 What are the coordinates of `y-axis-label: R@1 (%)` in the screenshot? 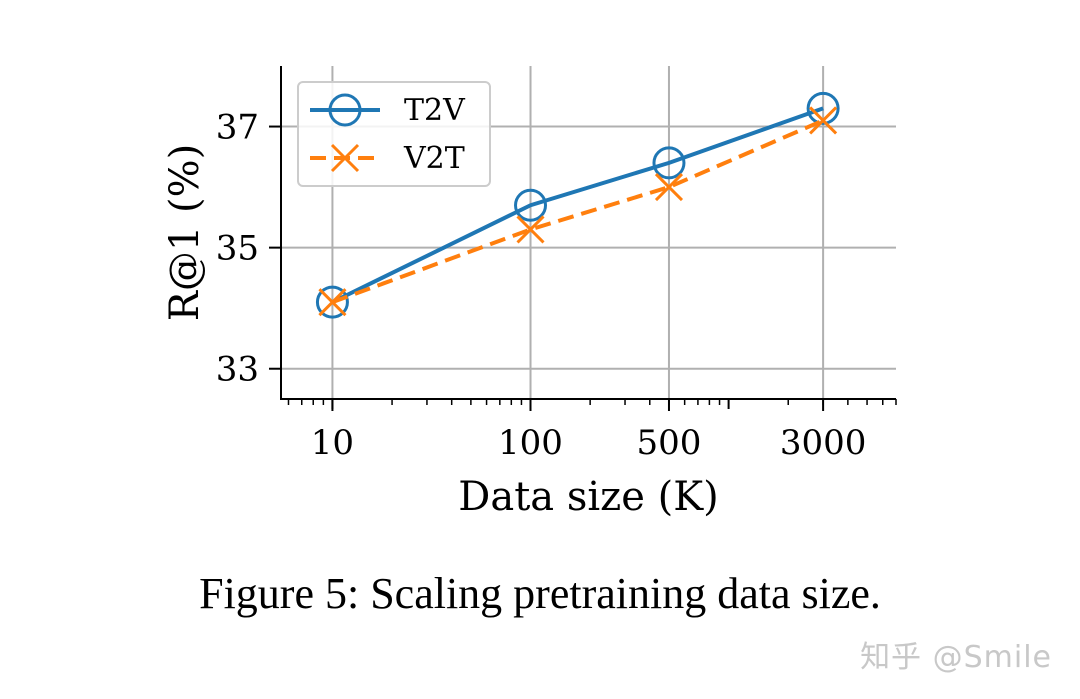 It's located at (185, 233).